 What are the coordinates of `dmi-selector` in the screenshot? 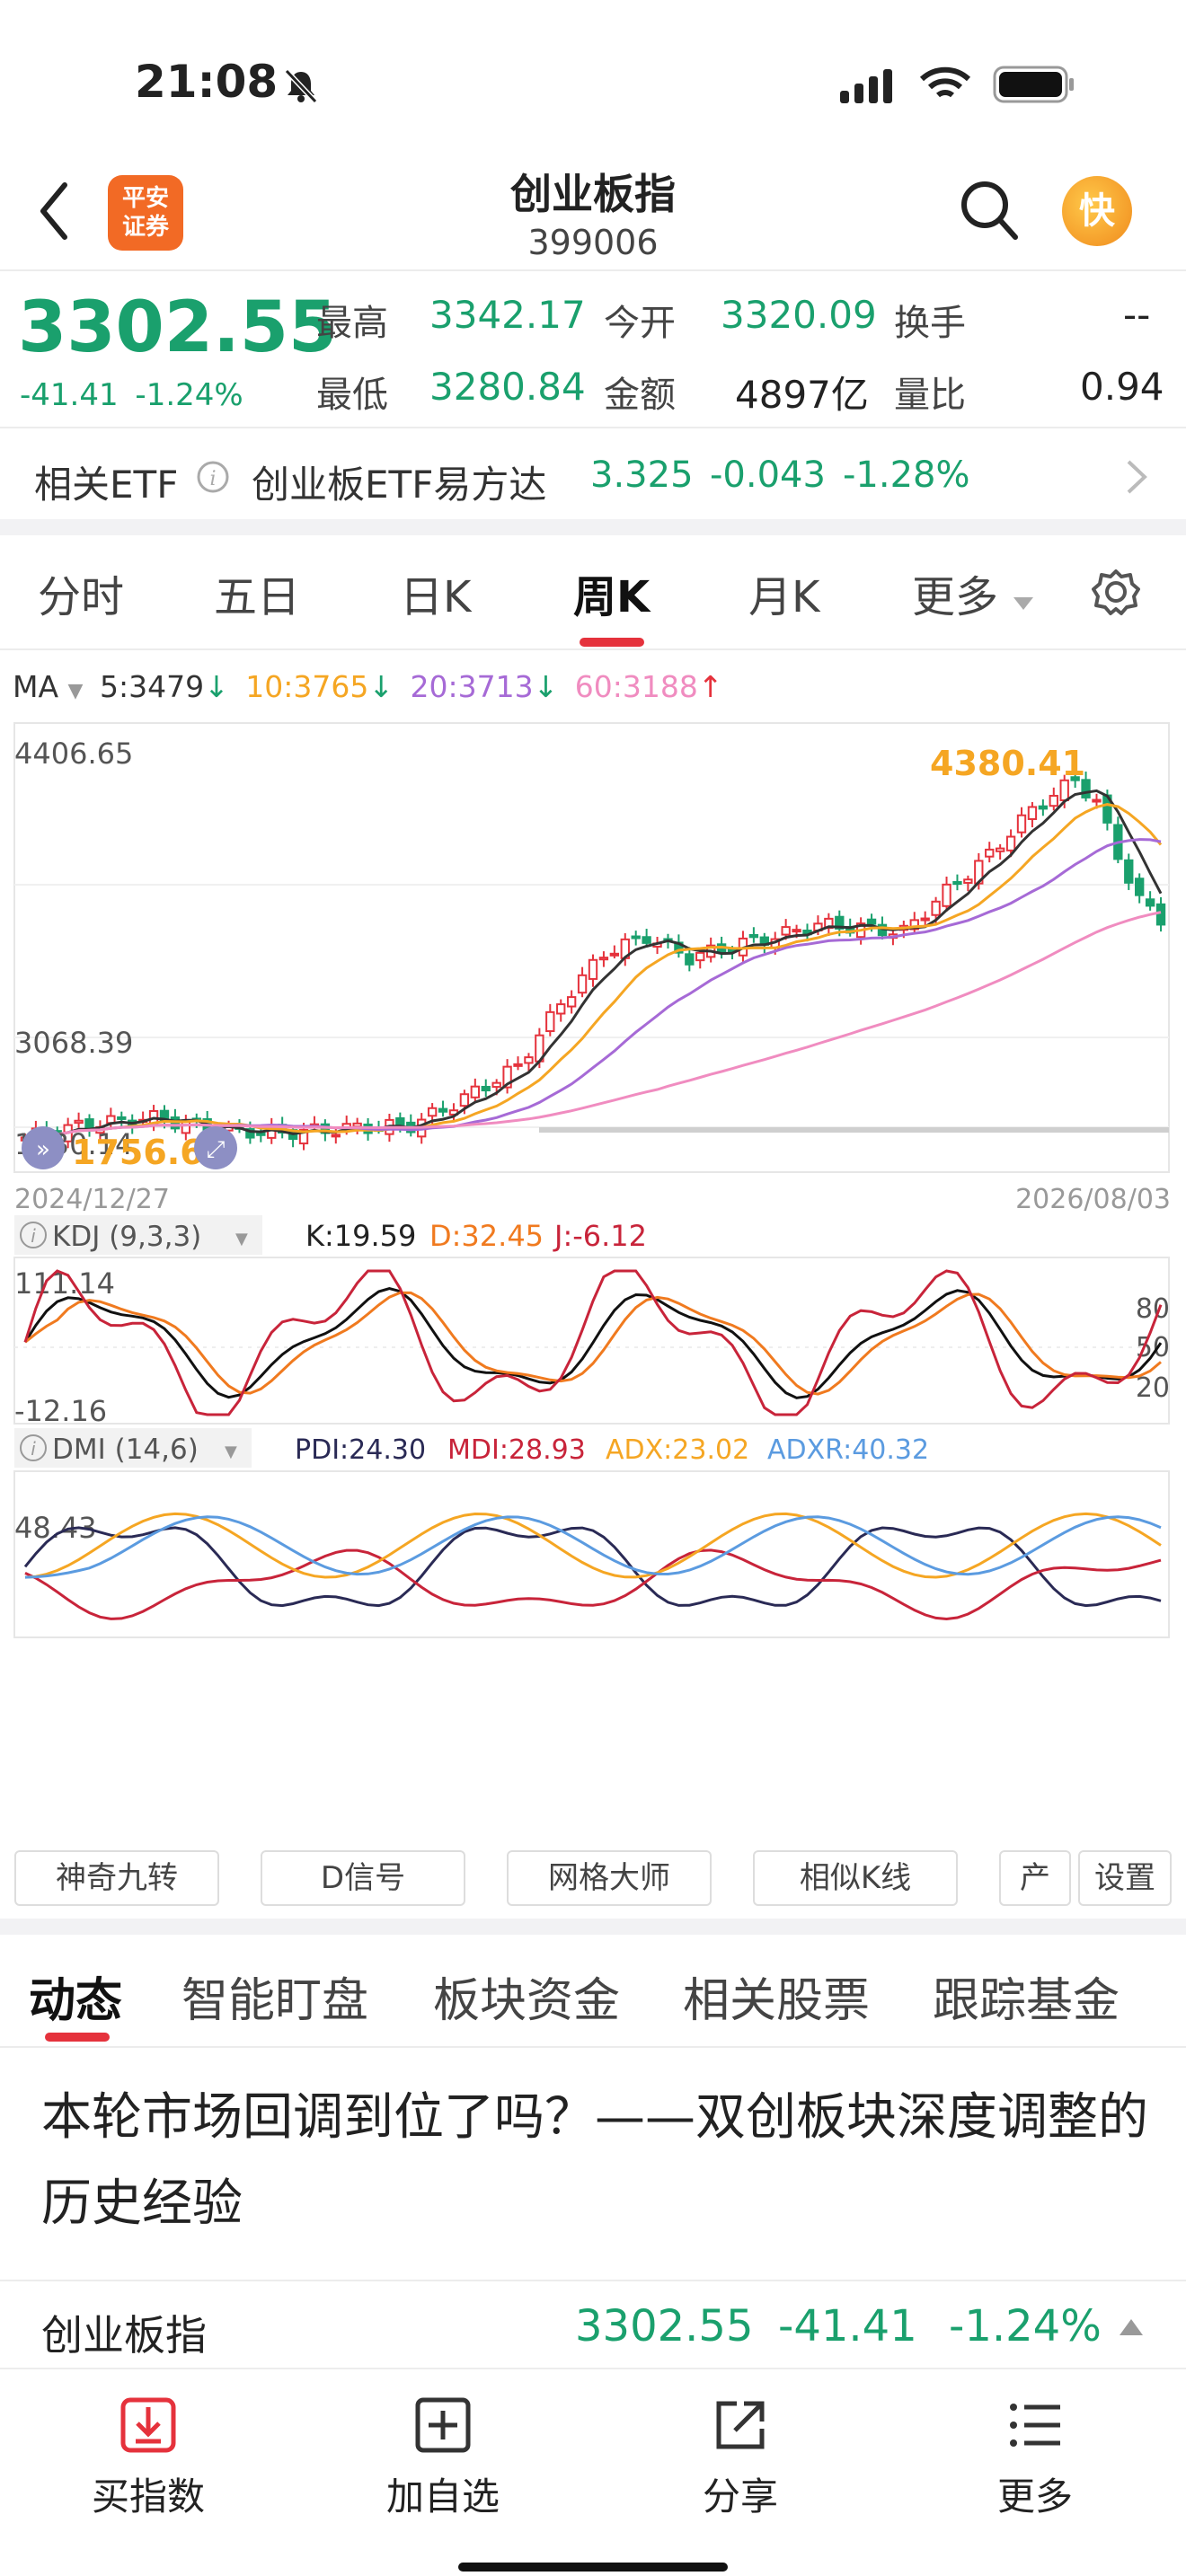 It's located at (133, 1448).